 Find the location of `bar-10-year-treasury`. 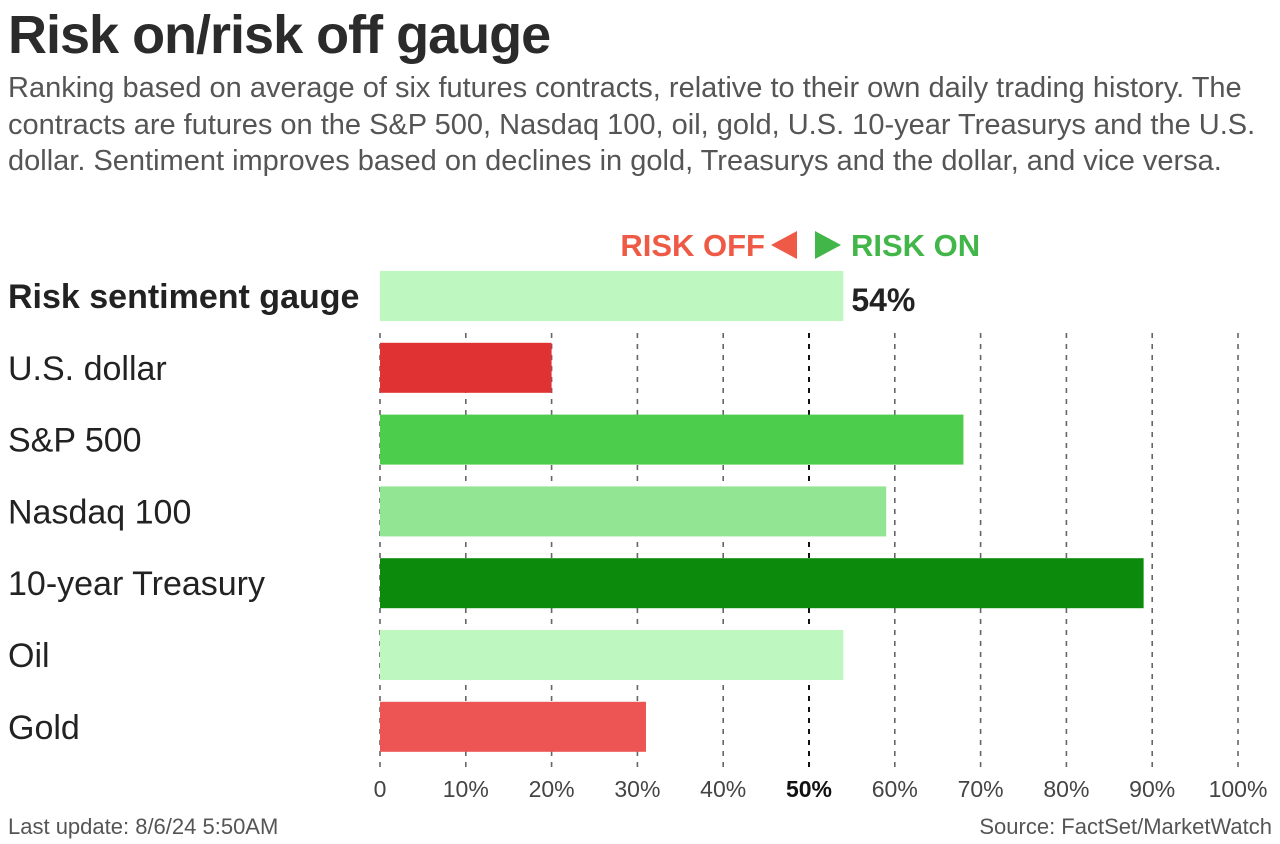

bar-10-year-treasury is located at coordinates (762, 583).